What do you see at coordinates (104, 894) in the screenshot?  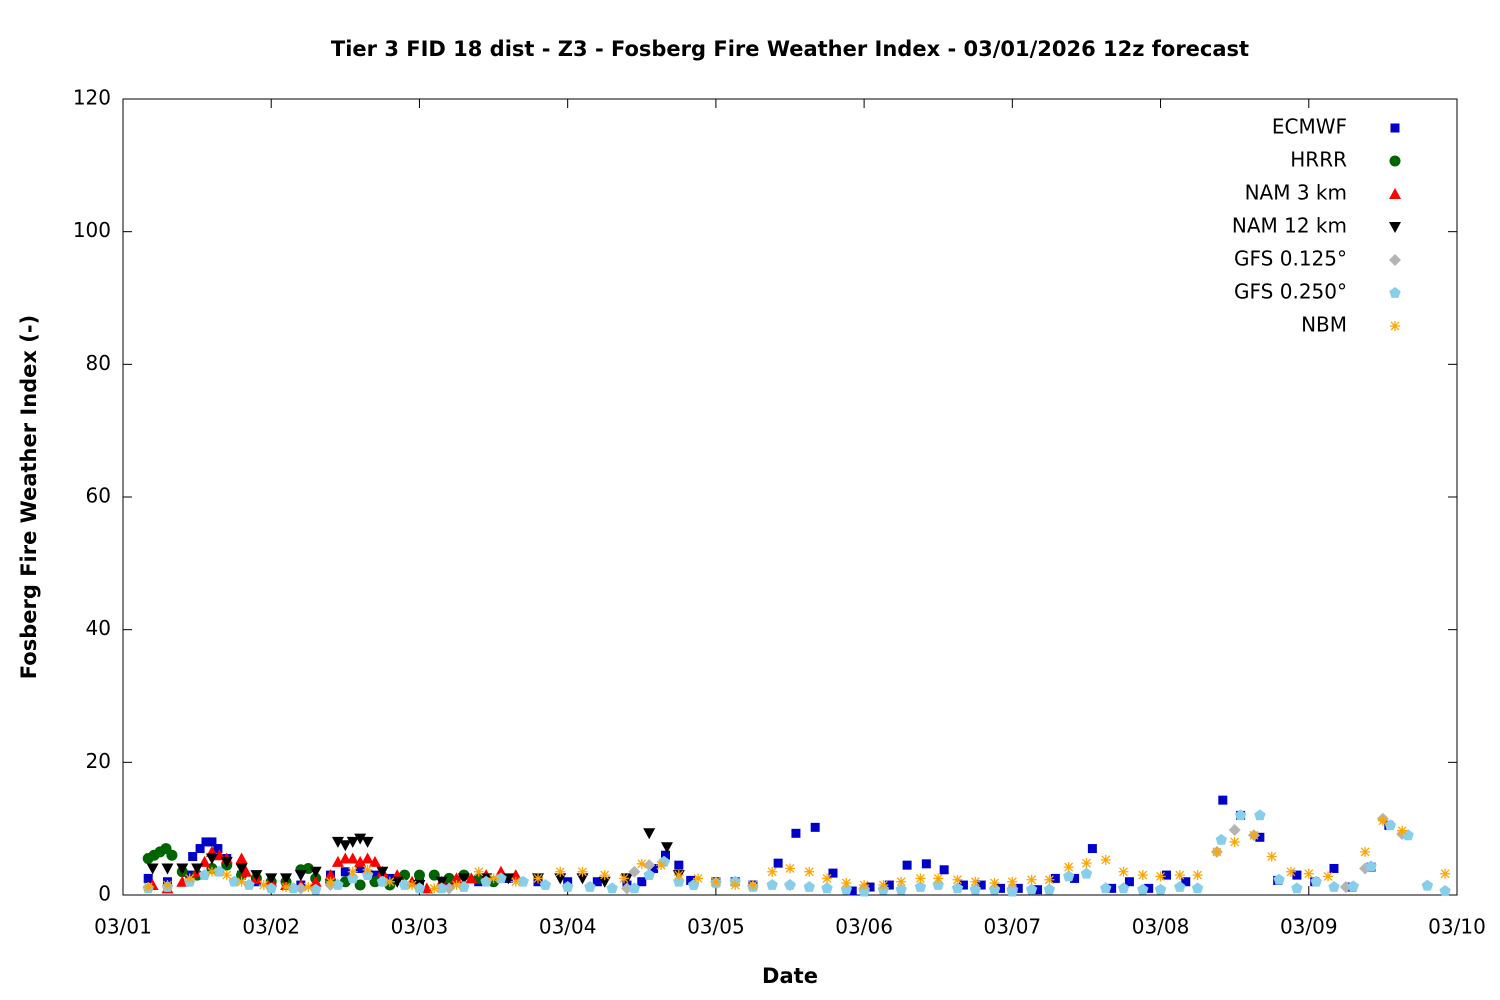 I see `y-tick-label: 0` at bounding box center [104, 894].